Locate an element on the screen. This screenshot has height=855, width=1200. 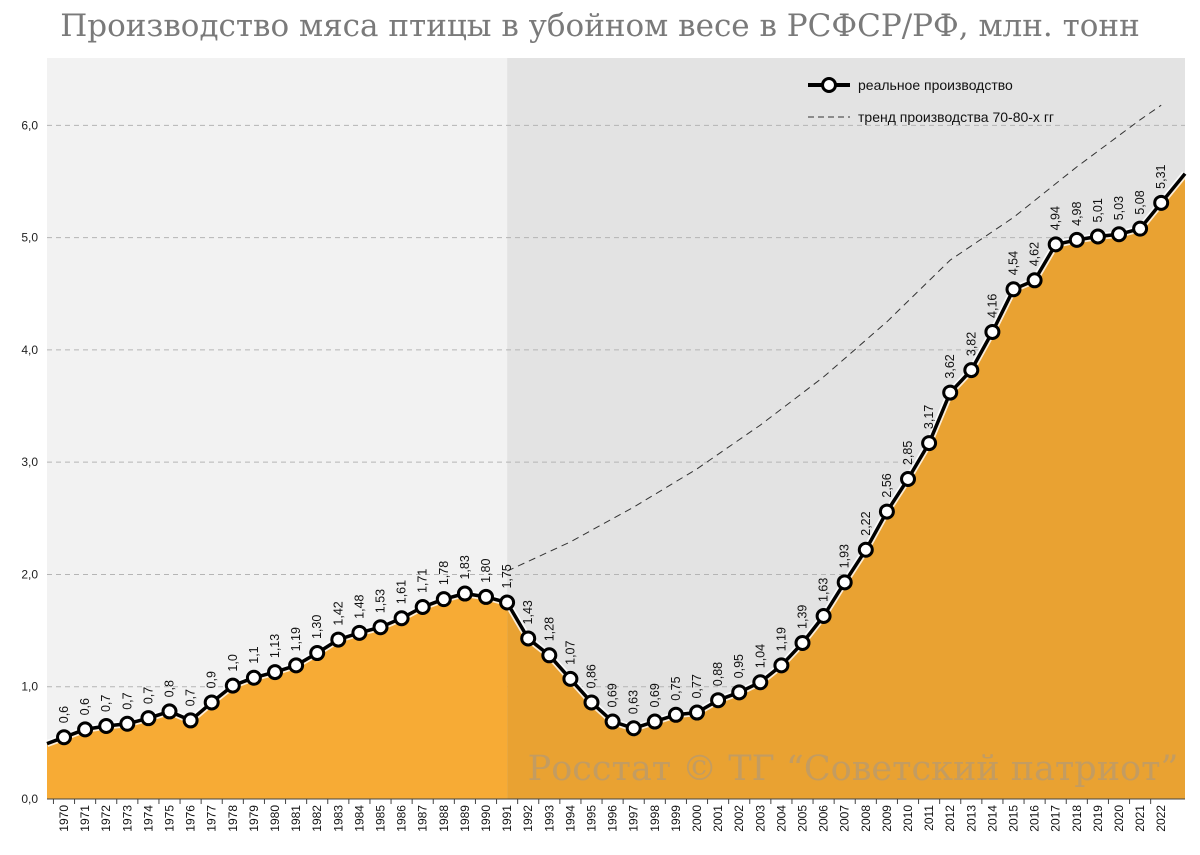
data-label-2008: 2,22 is located at coordinates (866, 523).